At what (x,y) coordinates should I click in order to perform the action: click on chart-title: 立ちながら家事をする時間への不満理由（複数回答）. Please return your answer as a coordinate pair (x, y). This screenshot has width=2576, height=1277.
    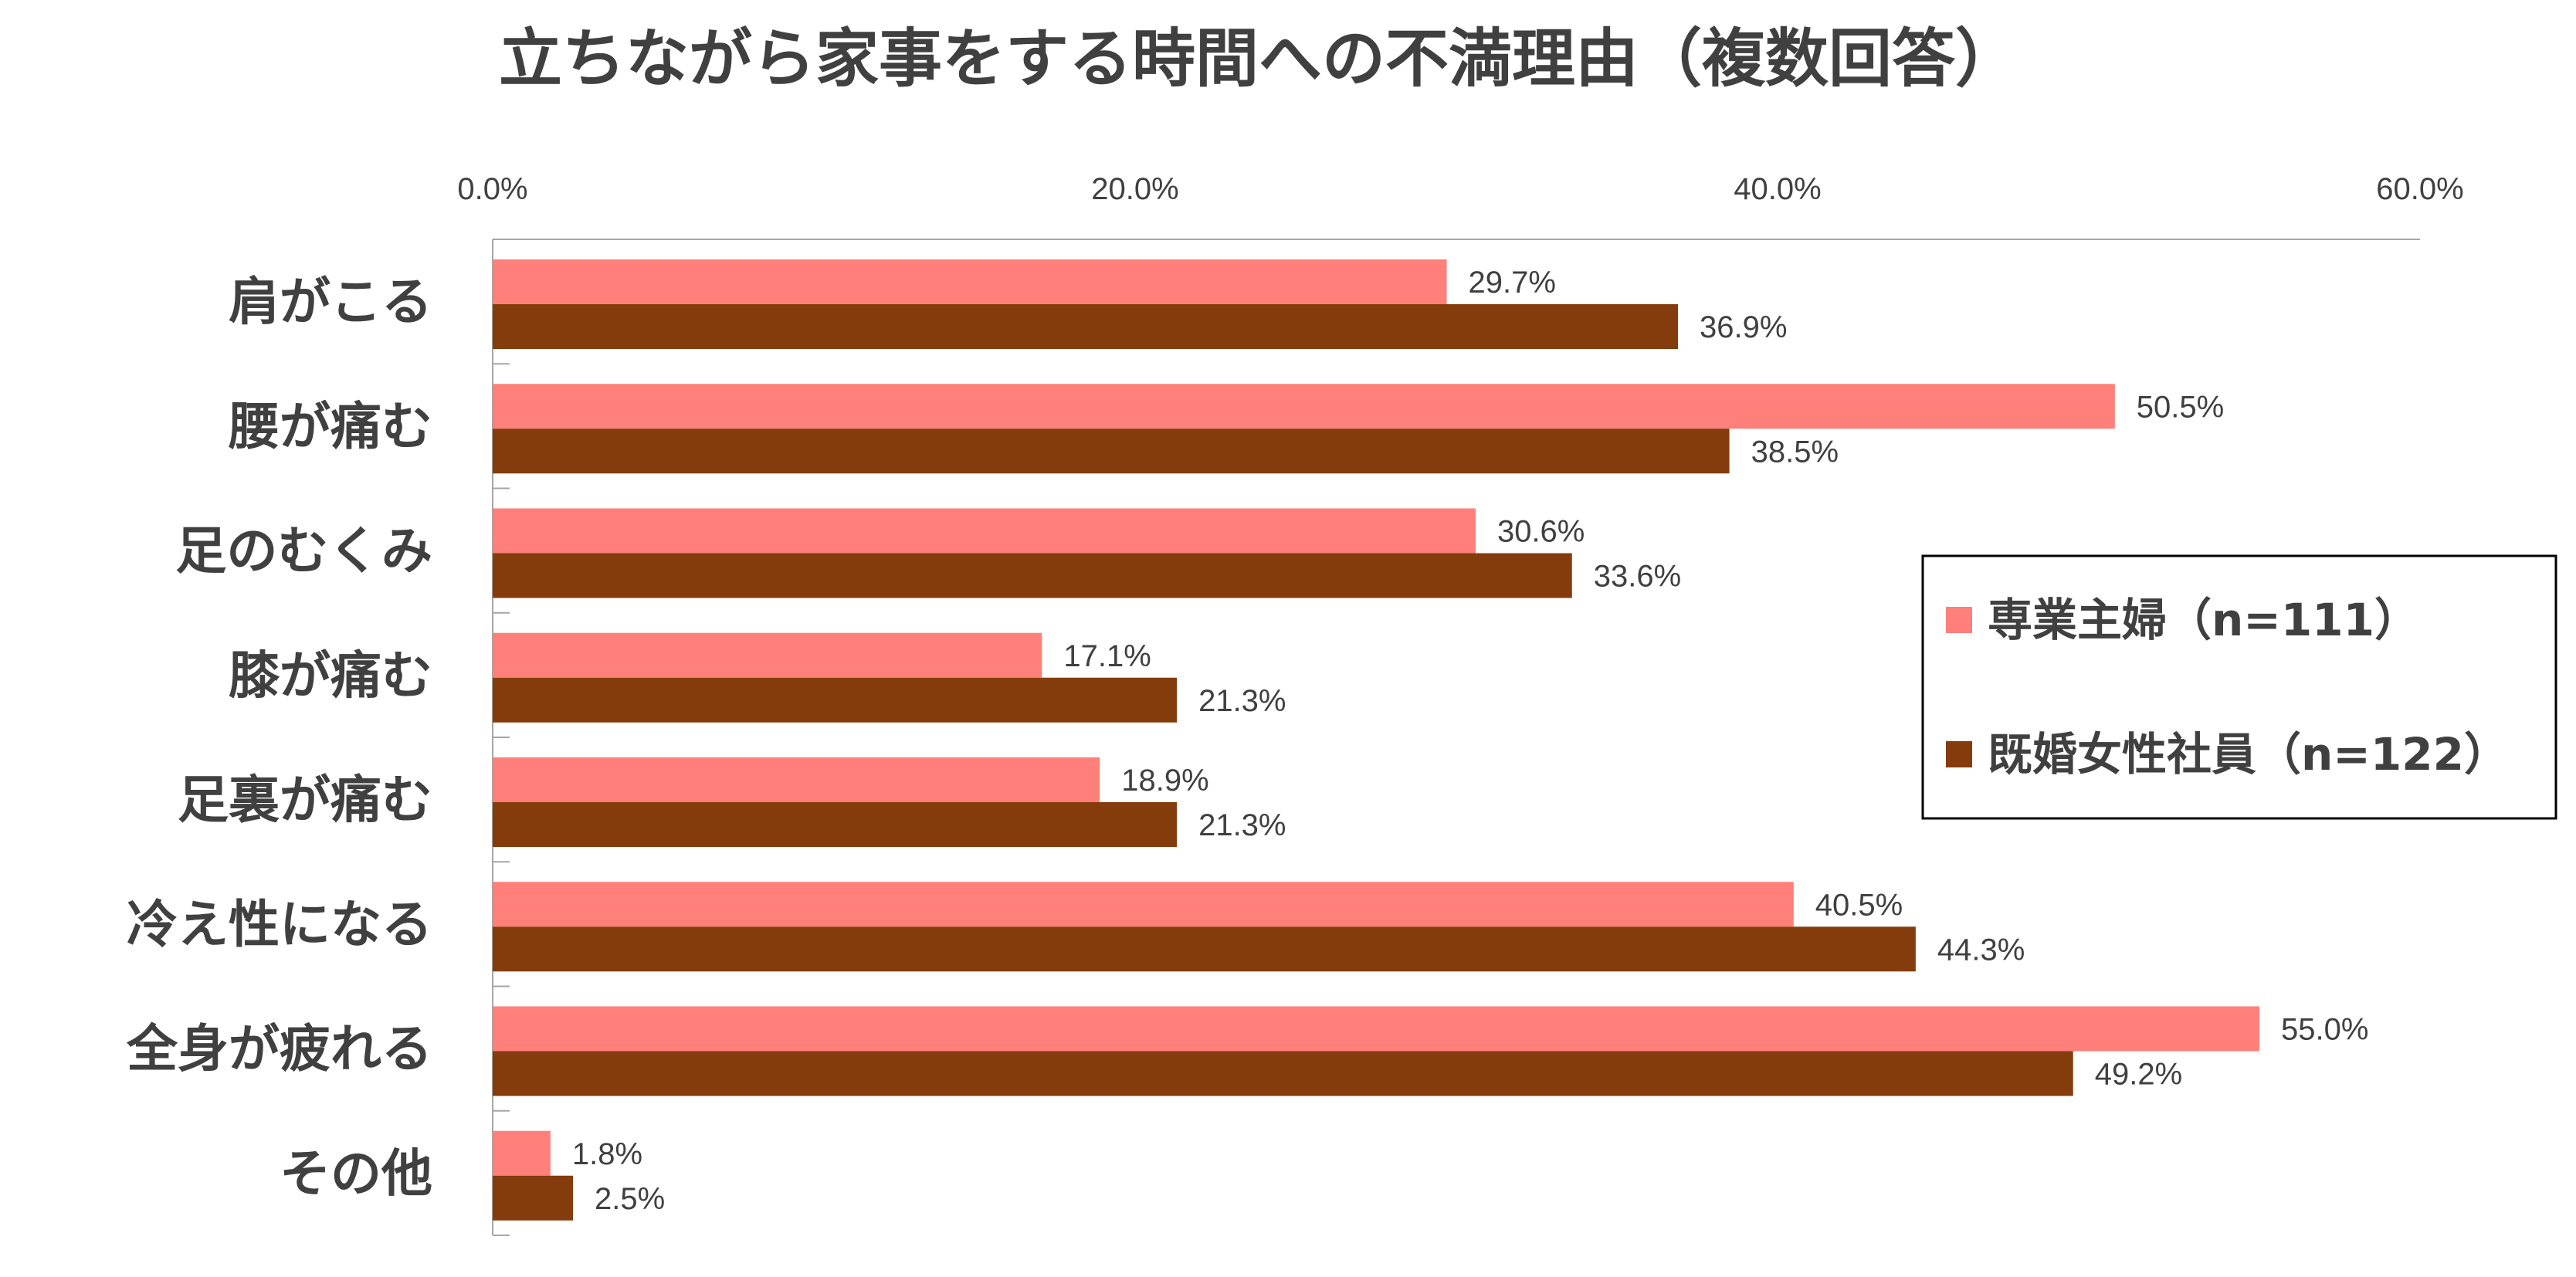
    Looking at the image, I should click on (1258, 59).